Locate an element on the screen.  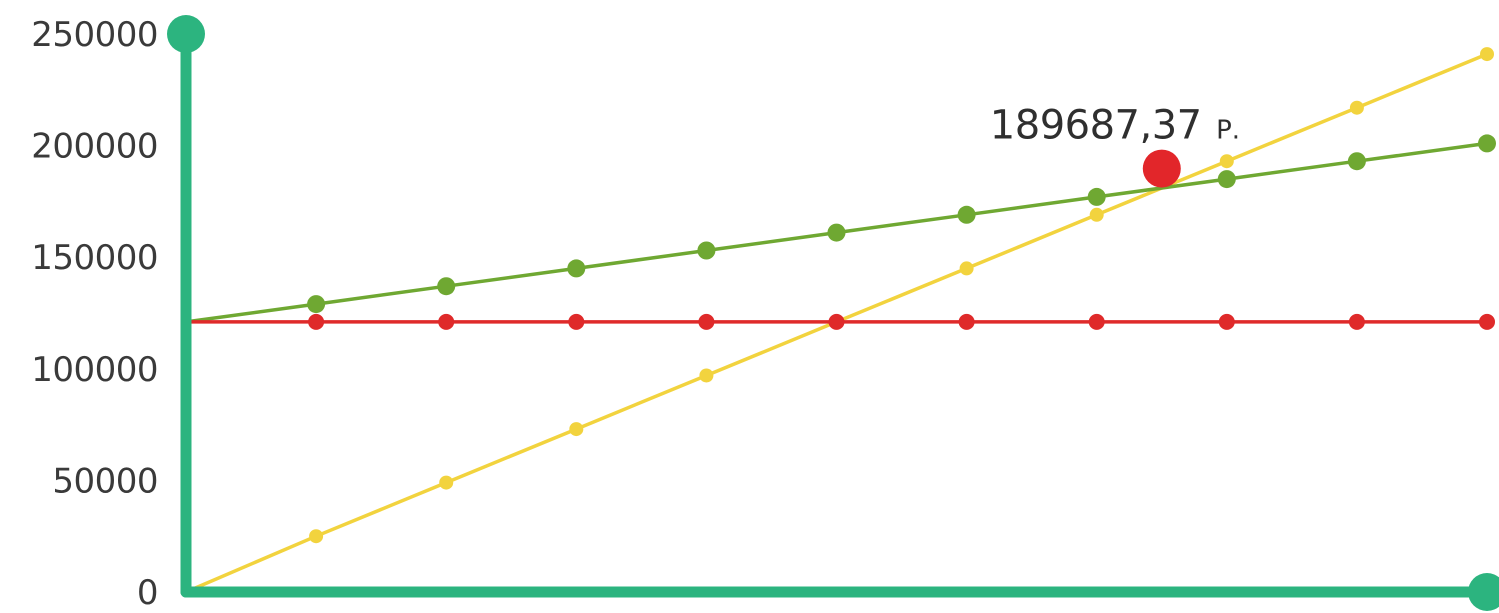
y-tick-labels: 0 50000 100000 150000 200000 250000 is located at coordinates (94, 314).